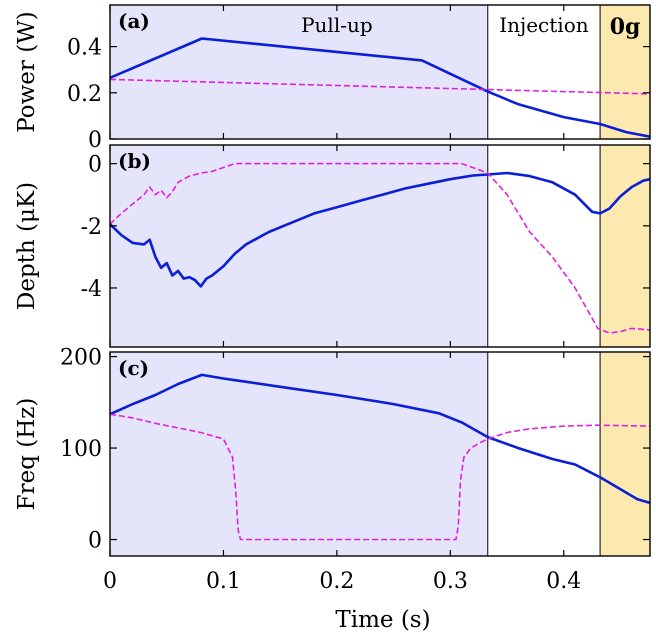  Describe the element at coordinates (27, 72) in the screenshot. I see `y-axis-label: Power (W)` at that location.